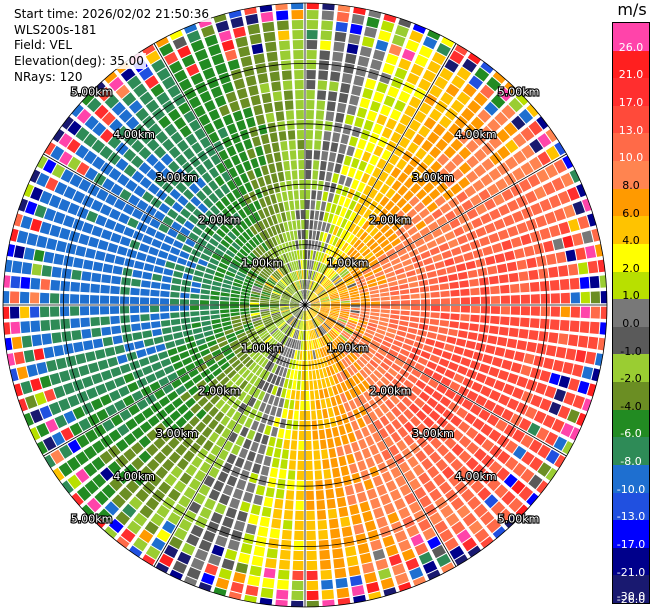 Image resolution: width=650 pixels, height=610 pixels. Describe the element at coordinates (229, 435) in the screenshot. I see `azimuth-spoke` at that location.